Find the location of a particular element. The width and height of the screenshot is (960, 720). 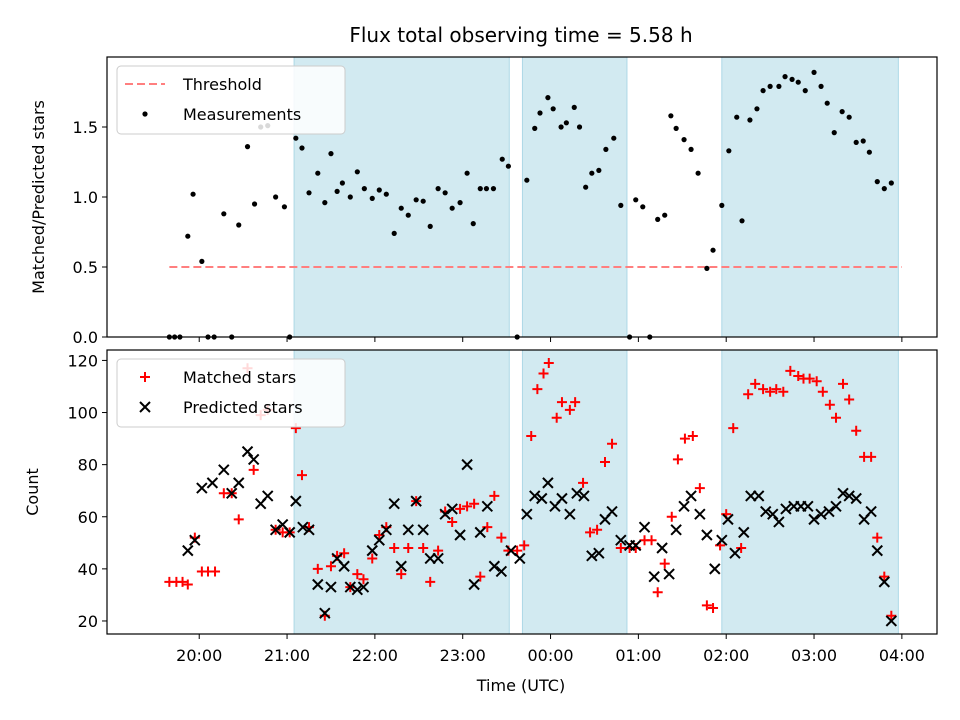

x-tick-label: 04:00 is located at coordinates (902, 655).